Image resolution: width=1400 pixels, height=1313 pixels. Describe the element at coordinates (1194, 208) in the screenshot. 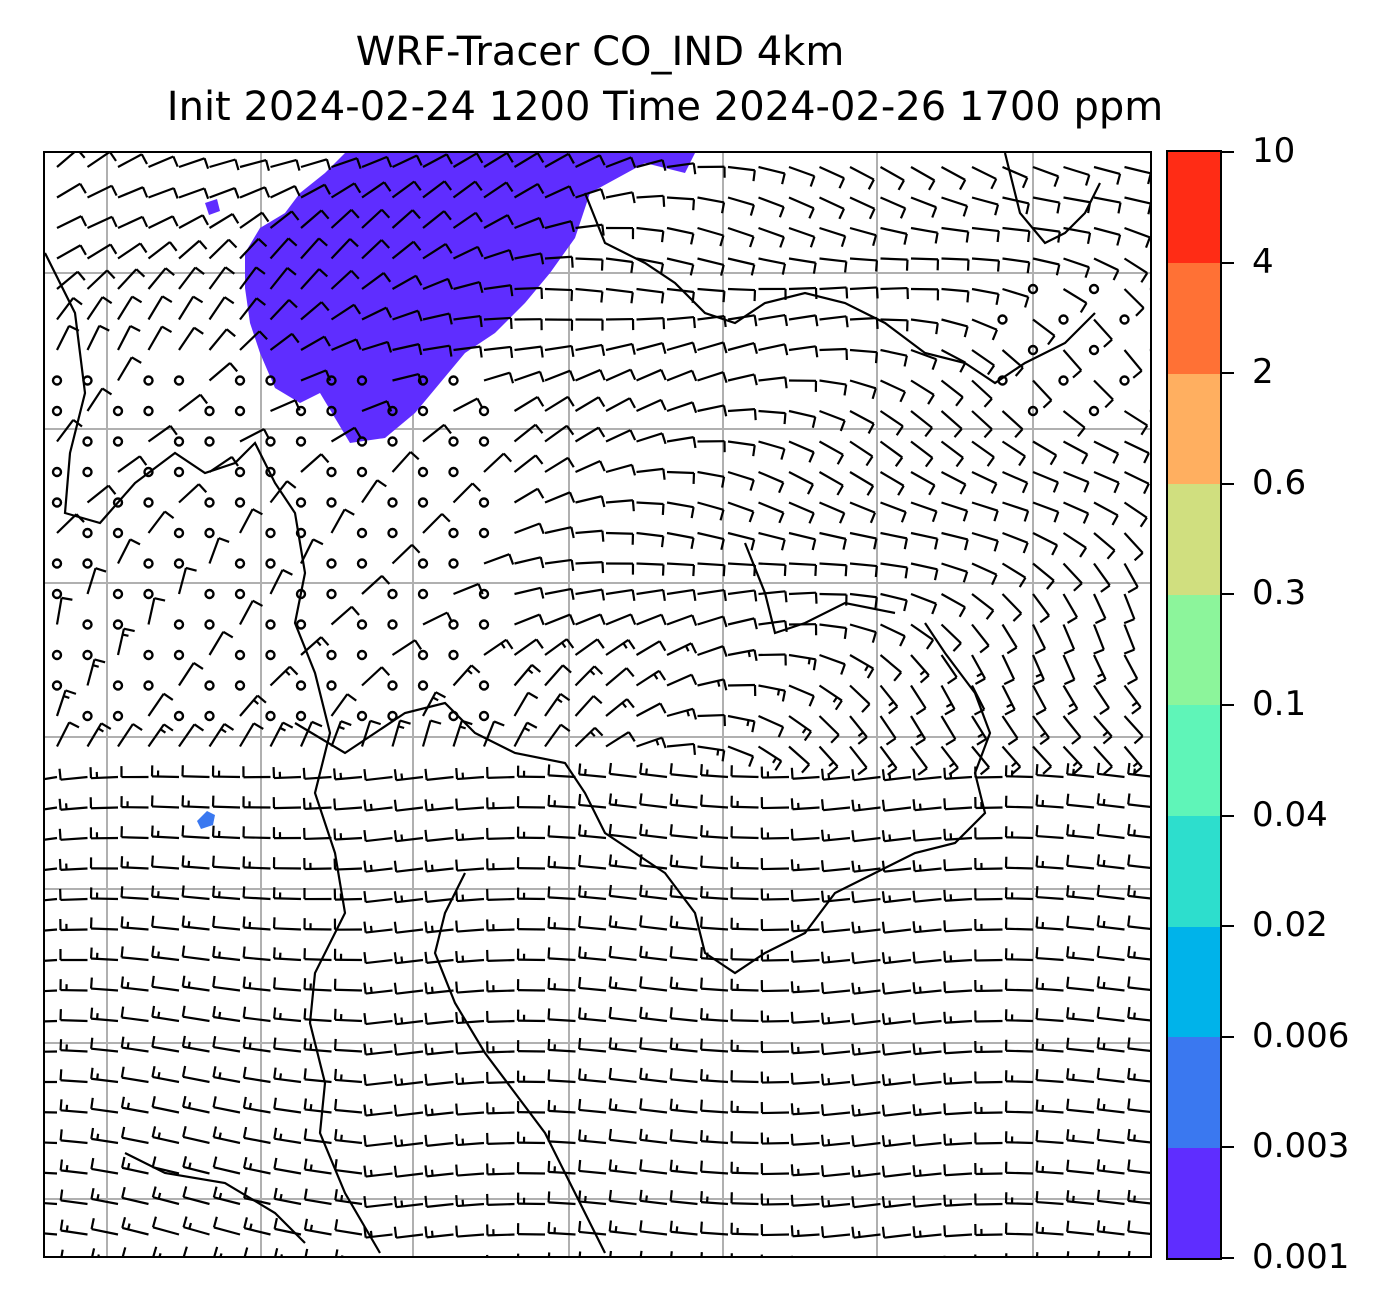

I see `colorbar-segment` at that location.